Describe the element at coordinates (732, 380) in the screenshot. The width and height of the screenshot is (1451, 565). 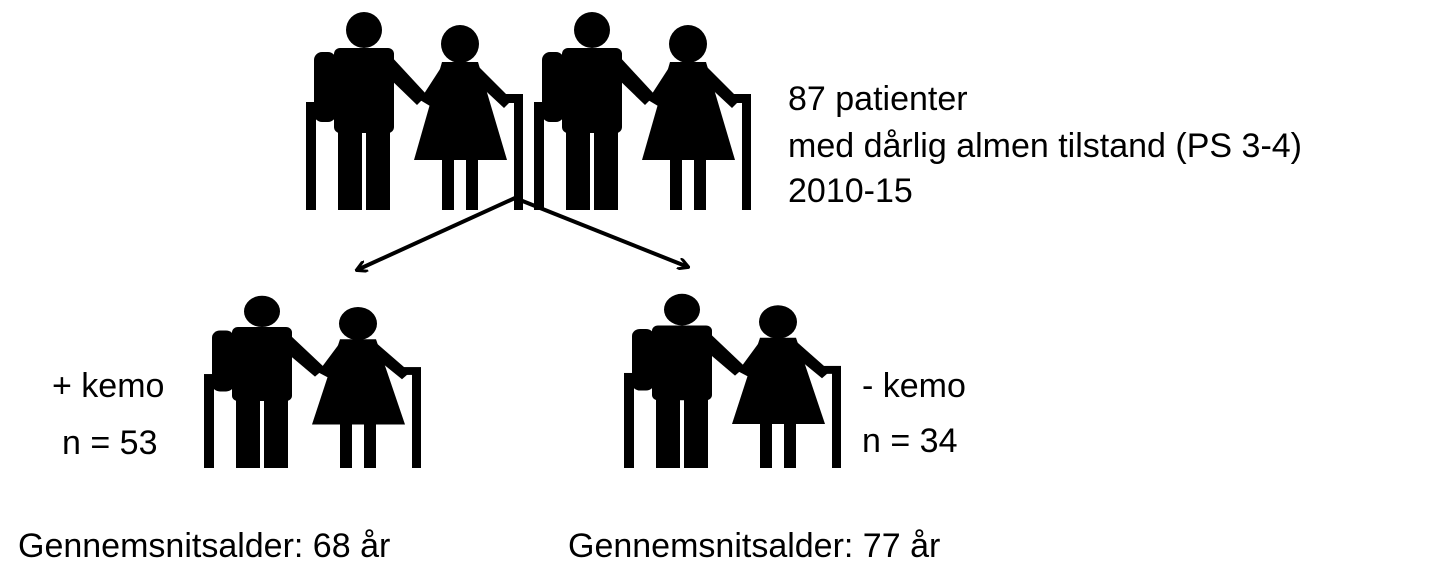
I see `no-chemo-group-icon` at that location.